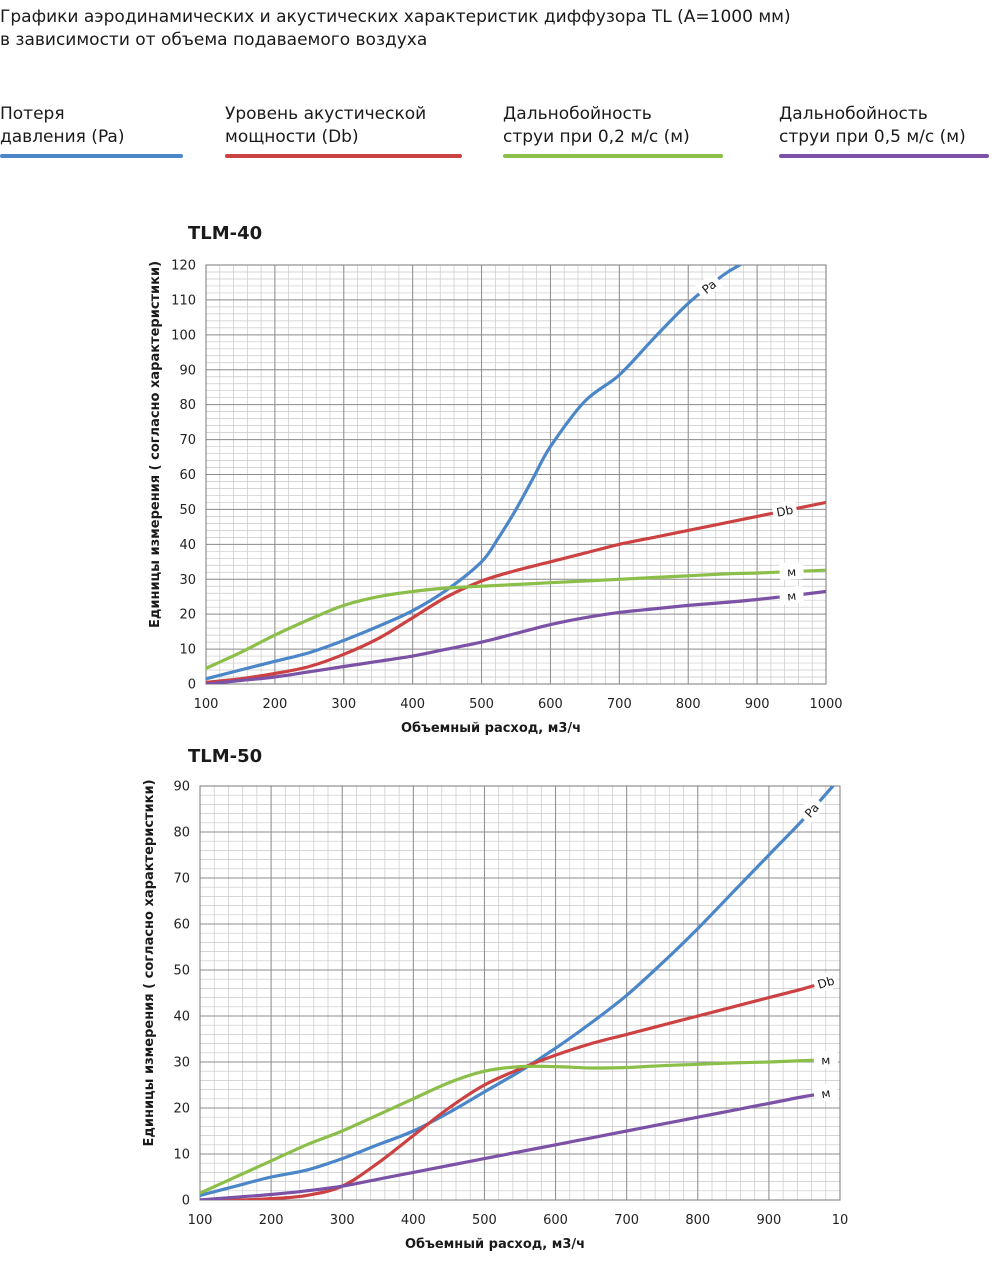 Image resolution: width=992 pixels, height=1262 pixels. Describe the element at coordinates (225, 233) in the screenshot. I see `chart-title-tlm40: TLM-40` at that location.